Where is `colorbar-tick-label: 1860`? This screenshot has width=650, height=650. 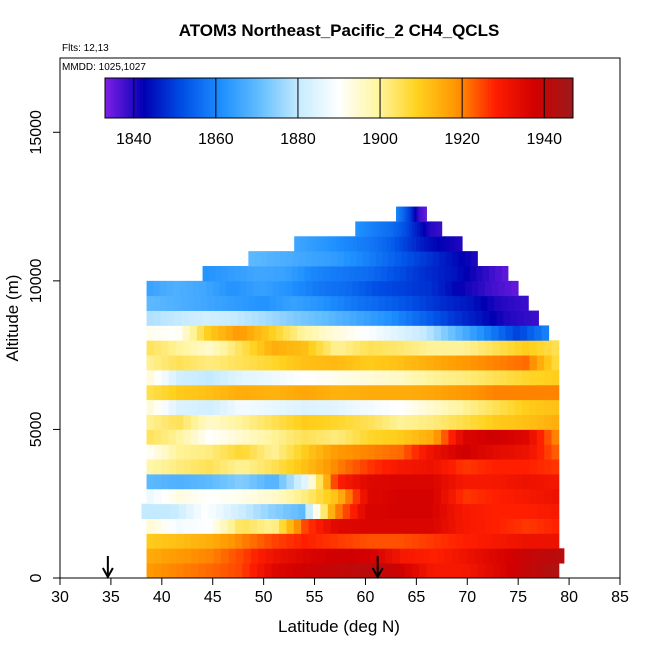 colorbar-tick-label: 1860 is located at coordinates (216, 139).